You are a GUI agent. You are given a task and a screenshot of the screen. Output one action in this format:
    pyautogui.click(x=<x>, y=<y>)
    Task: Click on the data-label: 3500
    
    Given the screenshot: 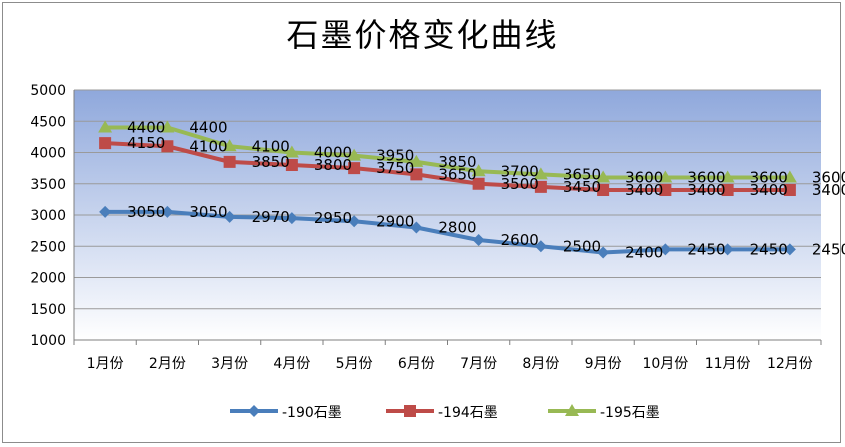 What is the action you would take?
    pyautogui.click(x=520, y=184)
    